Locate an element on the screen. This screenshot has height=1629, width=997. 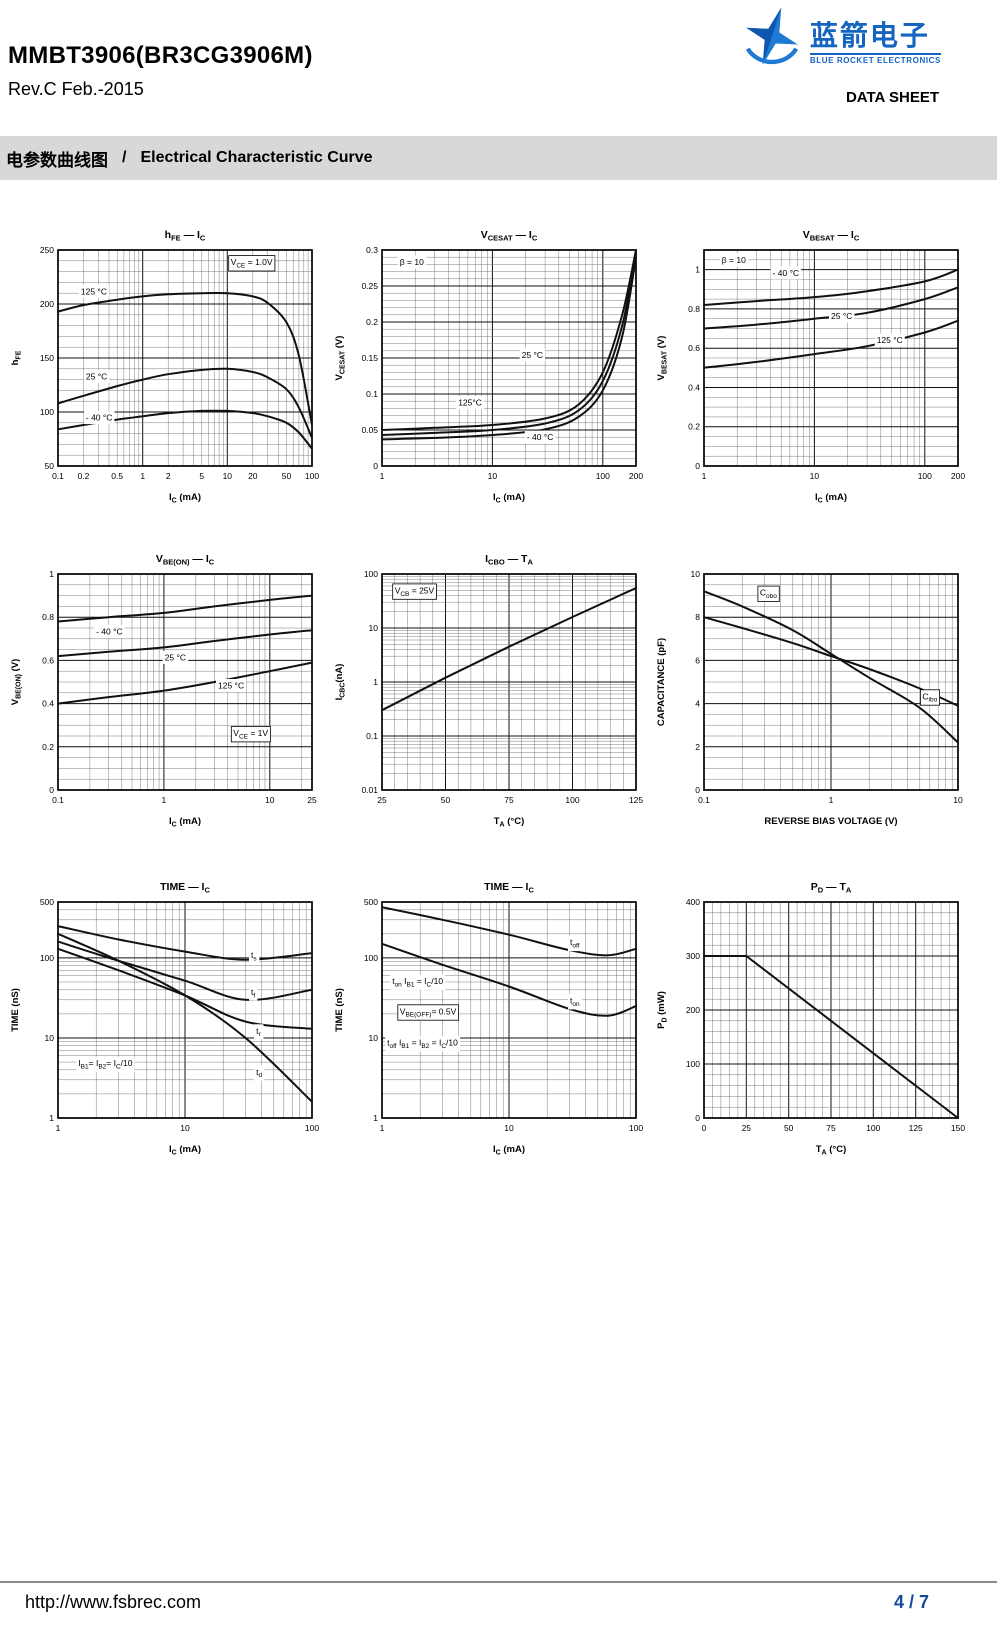
page-footer: http://www.fsbrec.com 4 / 7 is located at coordinates (498, 1605).